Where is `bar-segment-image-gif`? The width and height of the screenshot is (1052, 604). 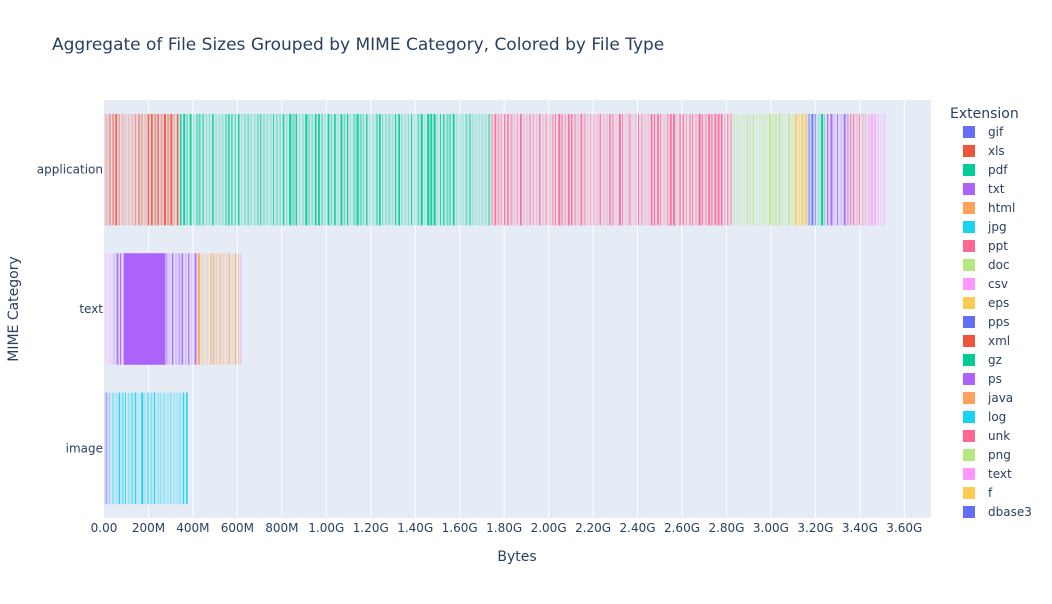
bar-segment-image-gif is located at coordinates (107, 448).